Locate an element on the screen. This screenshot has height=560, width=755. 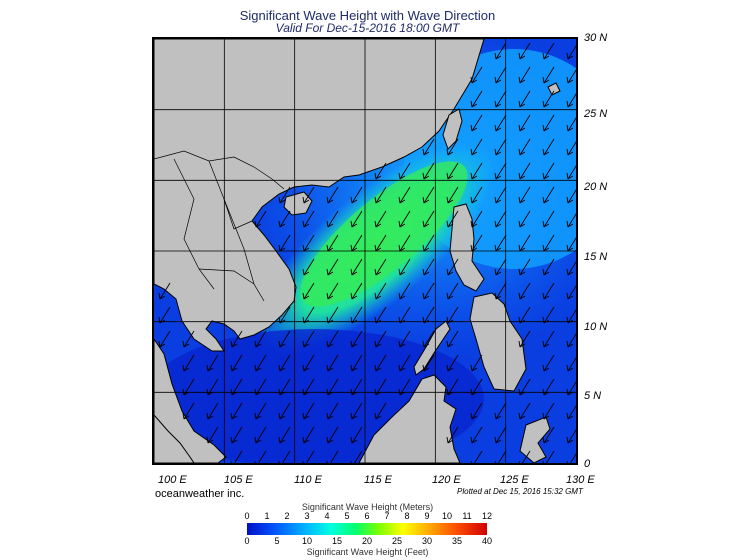
colorbar-tick-meters: 12 is located at coordinates (487, 516).